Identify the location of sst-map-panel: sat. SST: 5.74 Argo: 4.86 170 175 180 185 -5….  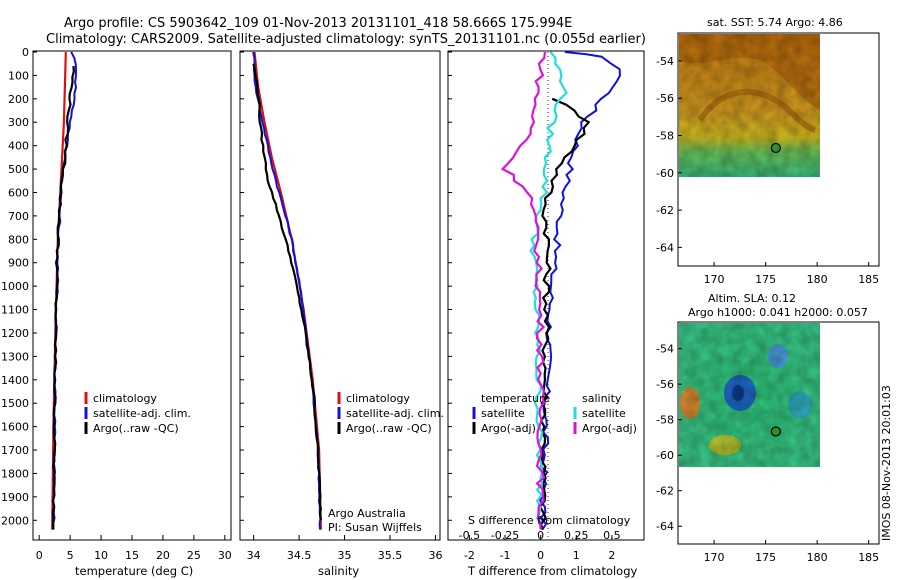
(768, 151).